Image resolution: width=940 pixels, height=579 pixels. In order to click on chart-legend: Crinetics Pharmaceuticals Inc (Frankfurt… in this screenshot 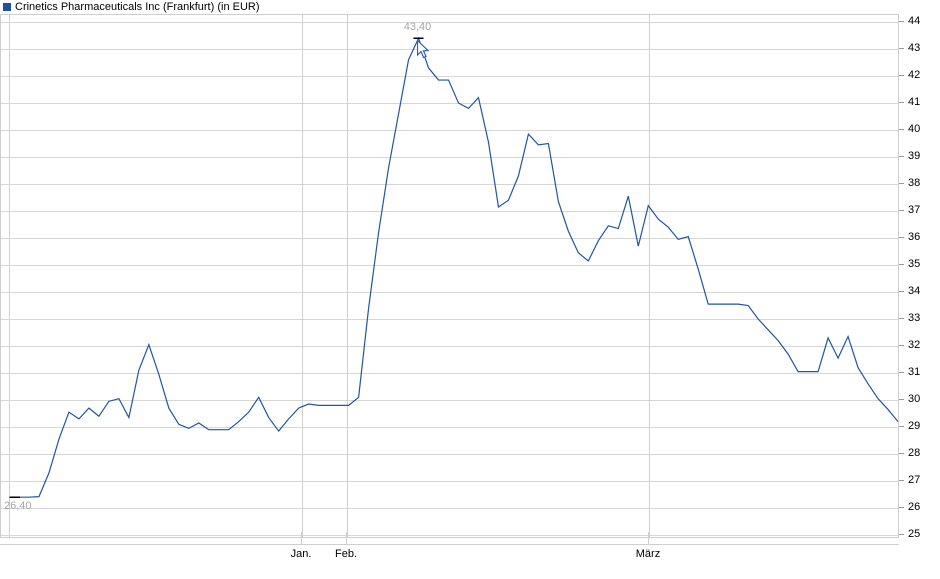, I will do `click(470, 7)`.